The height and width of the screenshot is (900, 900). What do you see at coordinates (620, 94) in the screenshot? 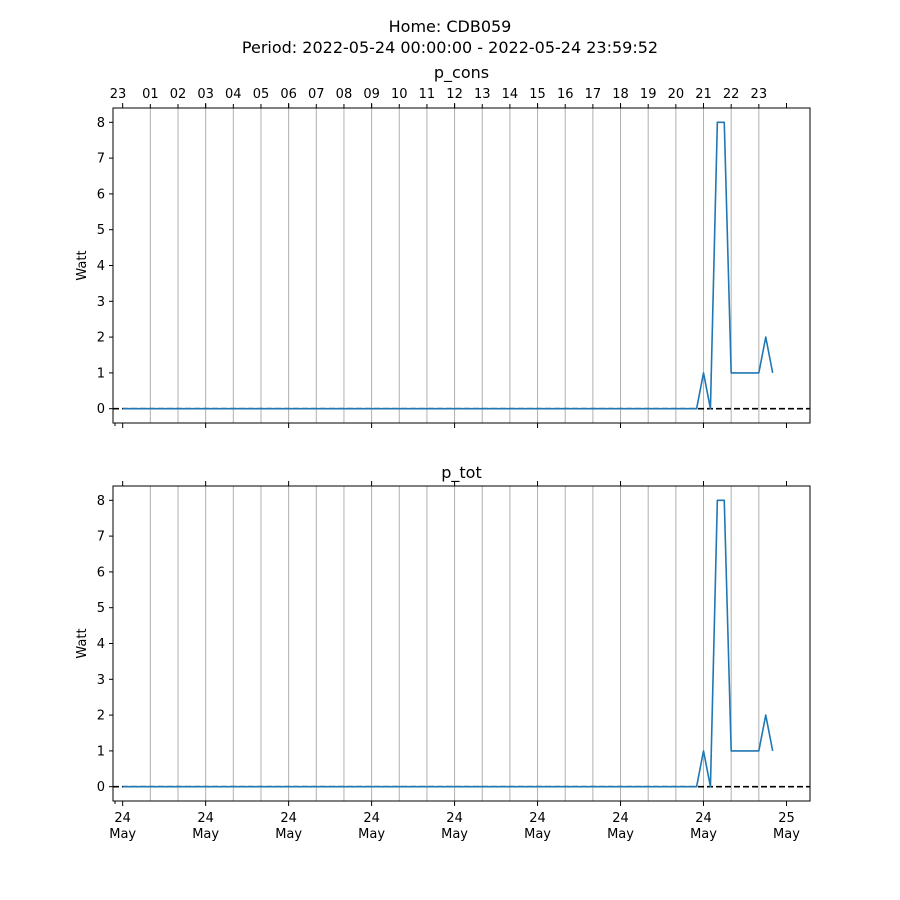
I see `top-hour-label: 18` at bounding box center [620, 94].